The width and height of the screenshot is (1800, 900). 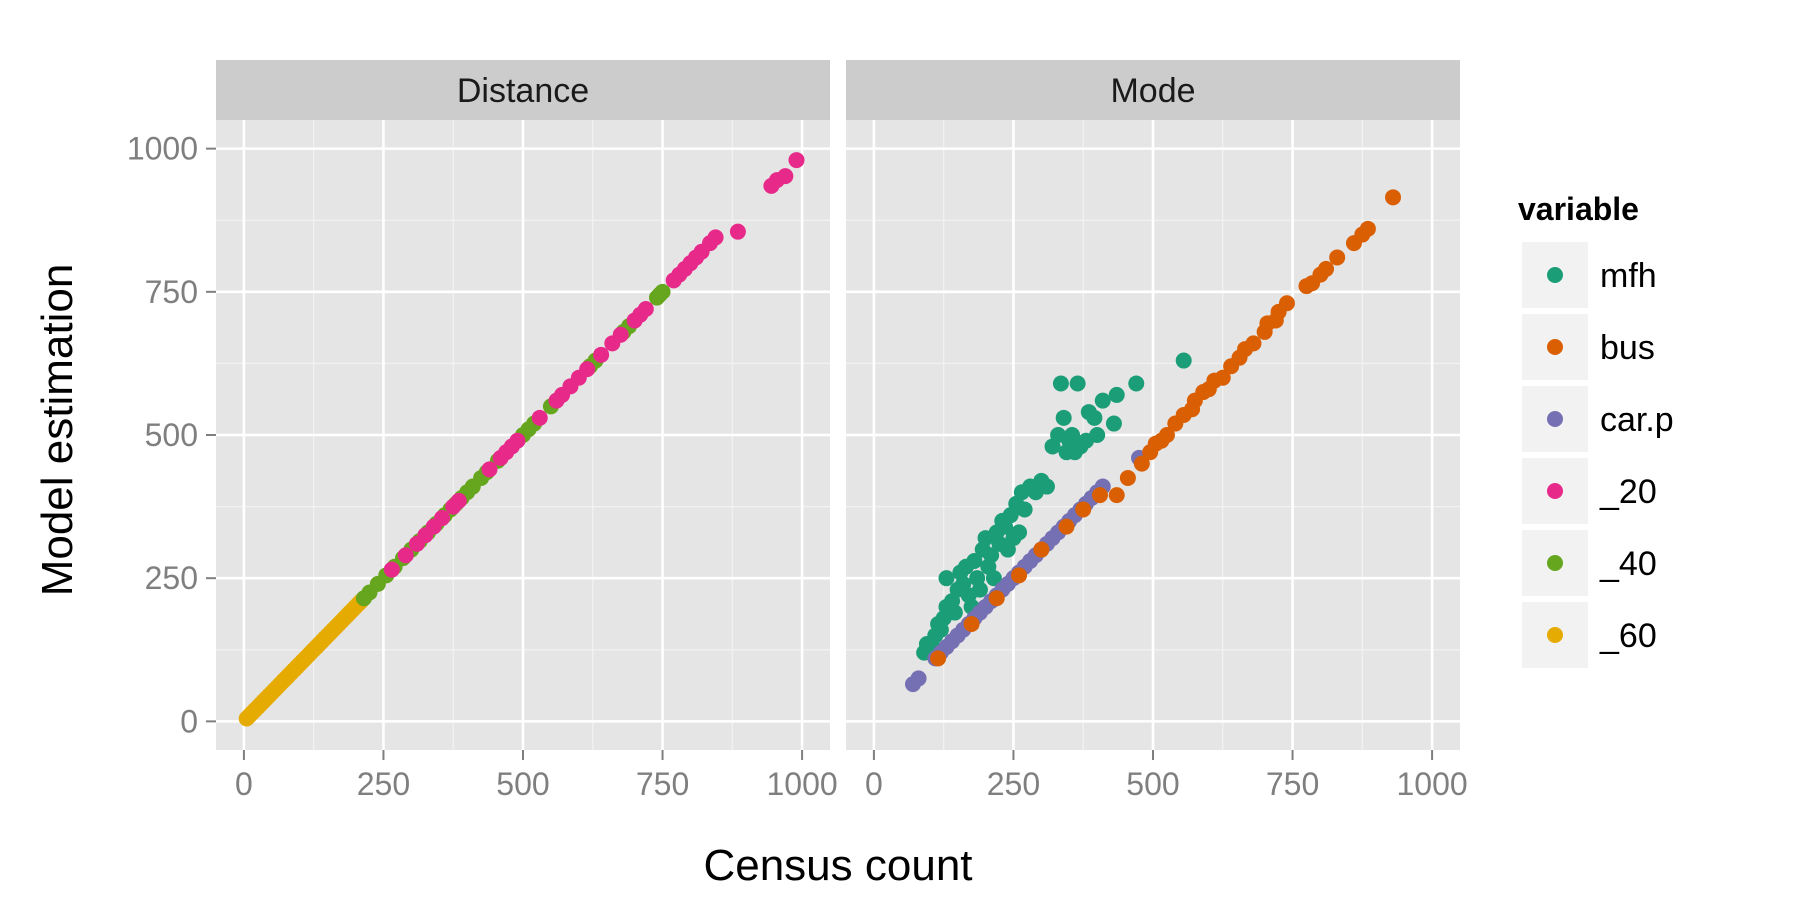 I want to click on series-_20, so click(x=594, y=365).